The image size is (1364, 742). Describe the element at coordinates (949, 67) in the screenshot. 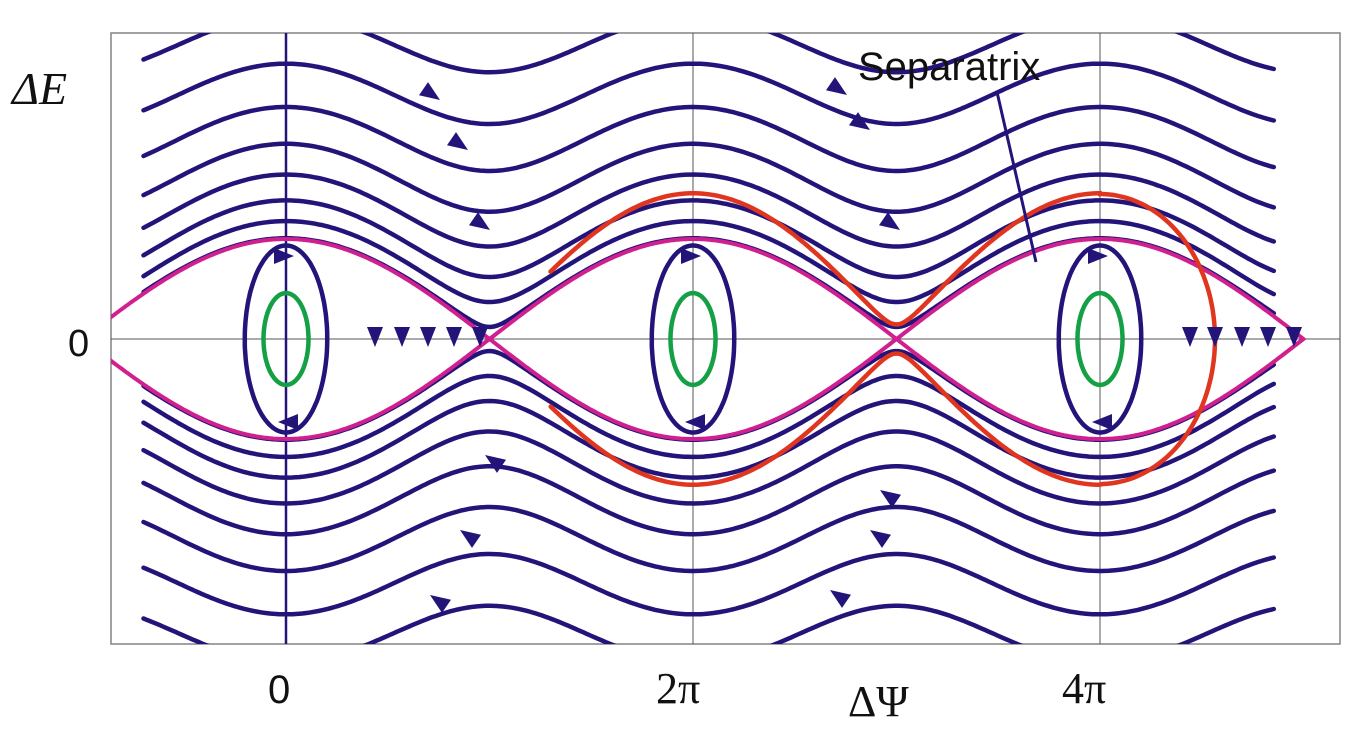

I see `separatrix-label: Separatrix` at that location.